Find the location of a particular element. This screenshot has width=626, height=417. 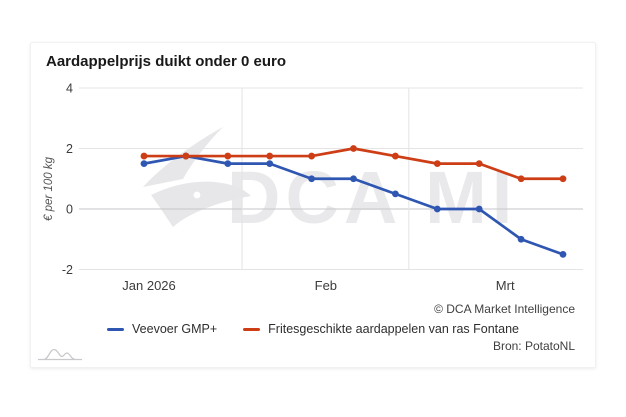

x-tick-label: Mrt is located at coordinates (505, 285).